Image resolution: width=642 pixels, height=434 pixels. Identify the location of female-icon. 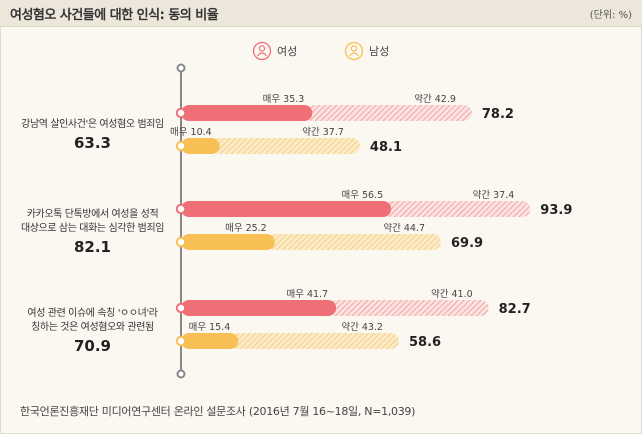
(262, 51).